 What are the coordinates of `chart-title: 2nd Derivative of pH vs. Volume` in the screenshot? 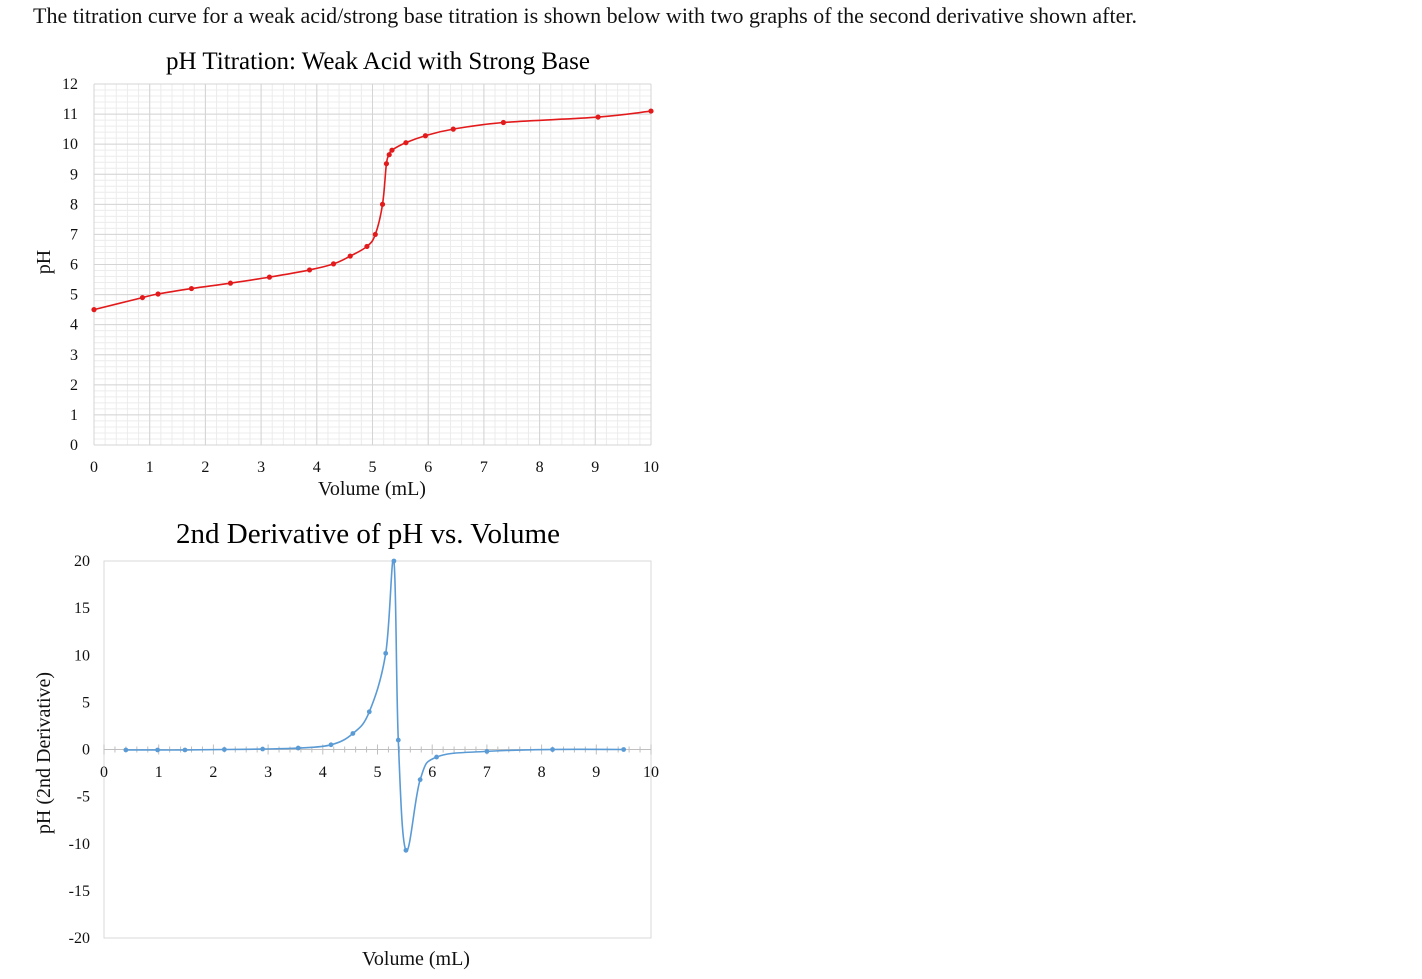 It's located at (368, 534).